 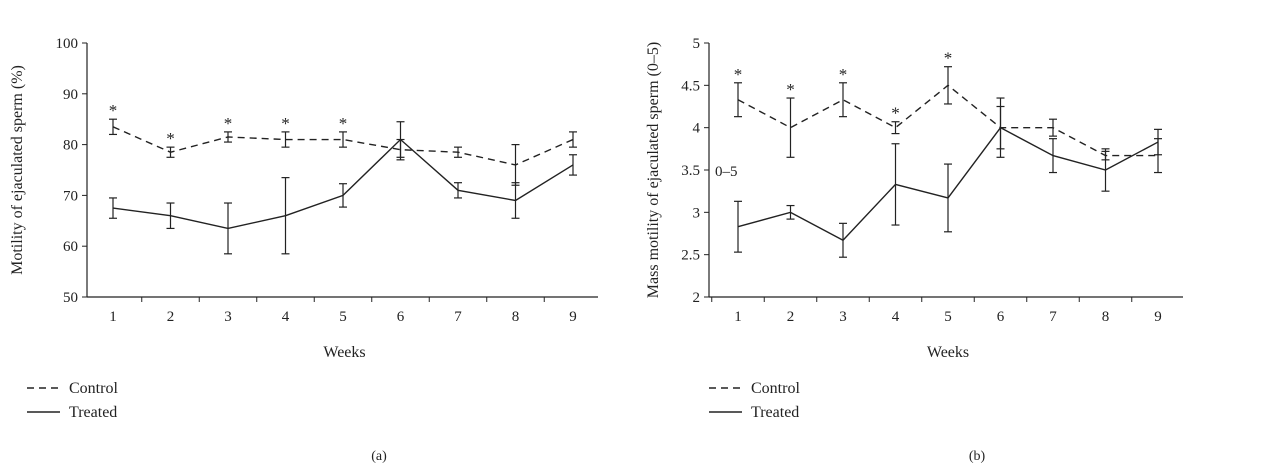 I want to click on y-tick-label: 3, so click(x=697, y=213).